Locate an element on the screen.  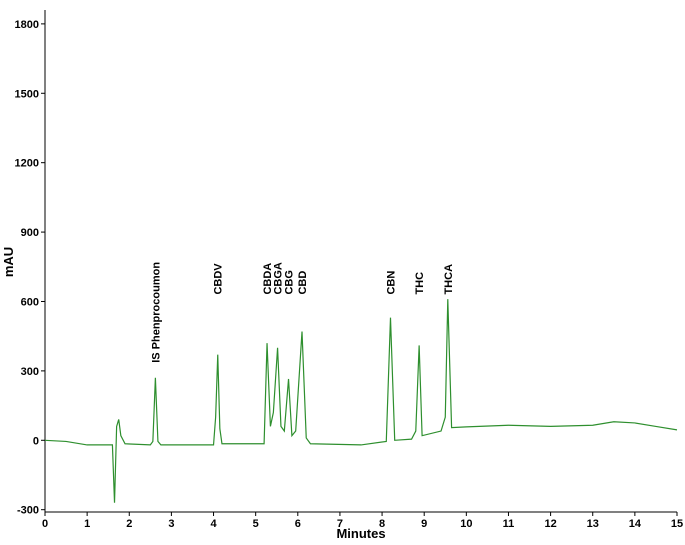
peak-label: CBDA is located at coordinates (268, 279).